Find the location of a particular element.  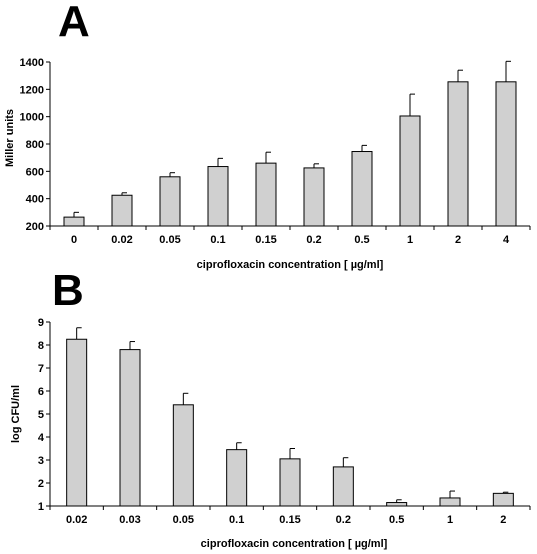

y-tick-label-a: 200 is located at coordinates (35, 227).